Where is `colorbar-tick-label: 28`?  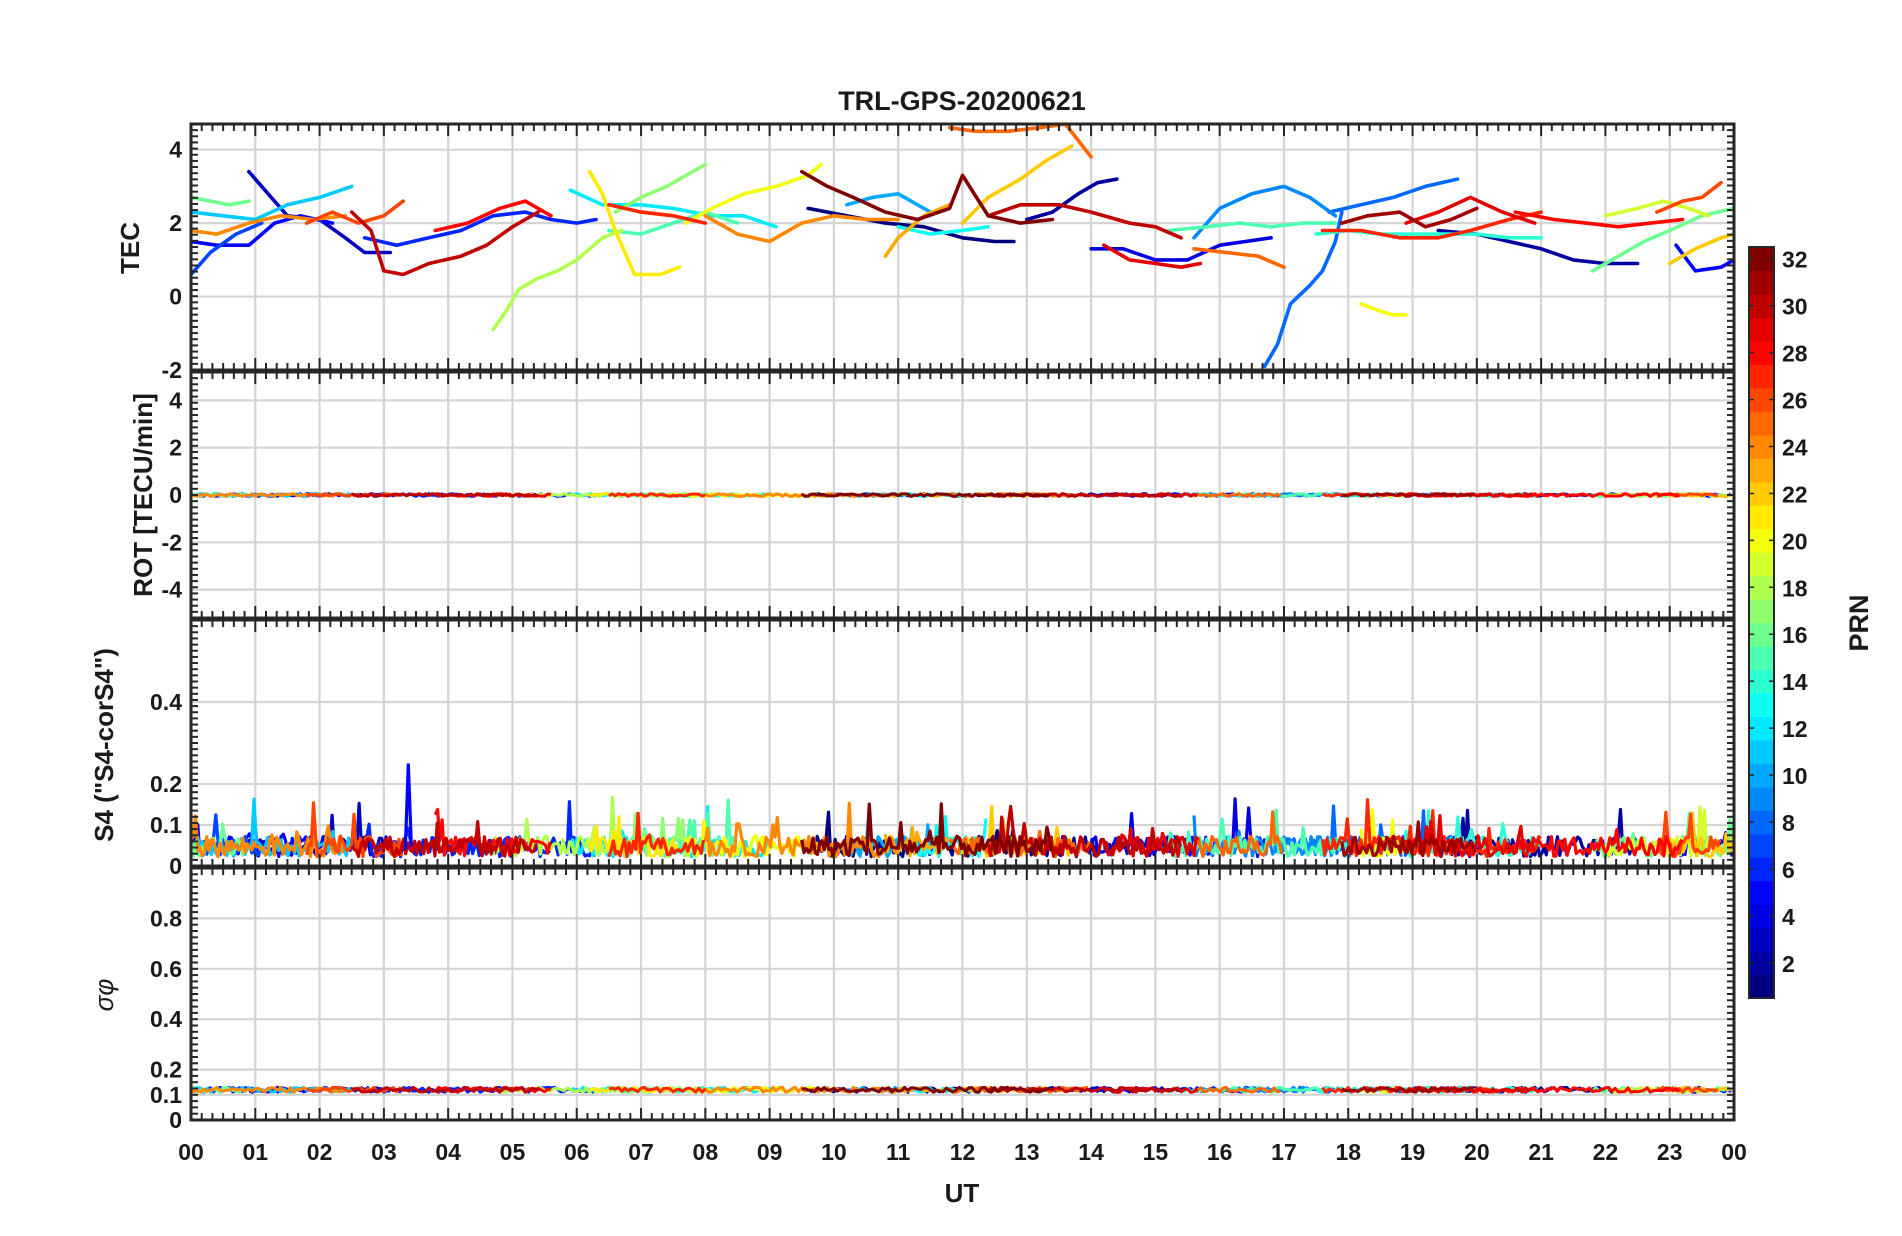 colorbar-tick-label: 28 is located at coordinates (1795, 354).